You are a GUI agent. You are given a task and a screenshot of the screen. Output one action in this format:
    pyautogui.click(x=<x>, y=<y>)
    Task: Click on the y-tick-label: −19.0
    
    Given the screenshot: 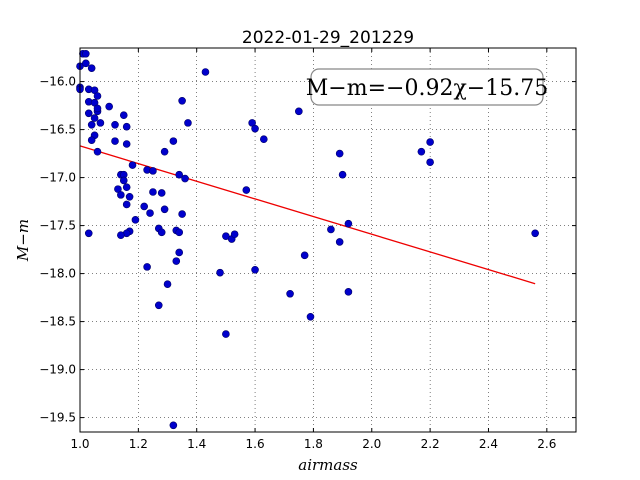 What is the action you would take?
    pyautogui.click(x=57, y=370)
    